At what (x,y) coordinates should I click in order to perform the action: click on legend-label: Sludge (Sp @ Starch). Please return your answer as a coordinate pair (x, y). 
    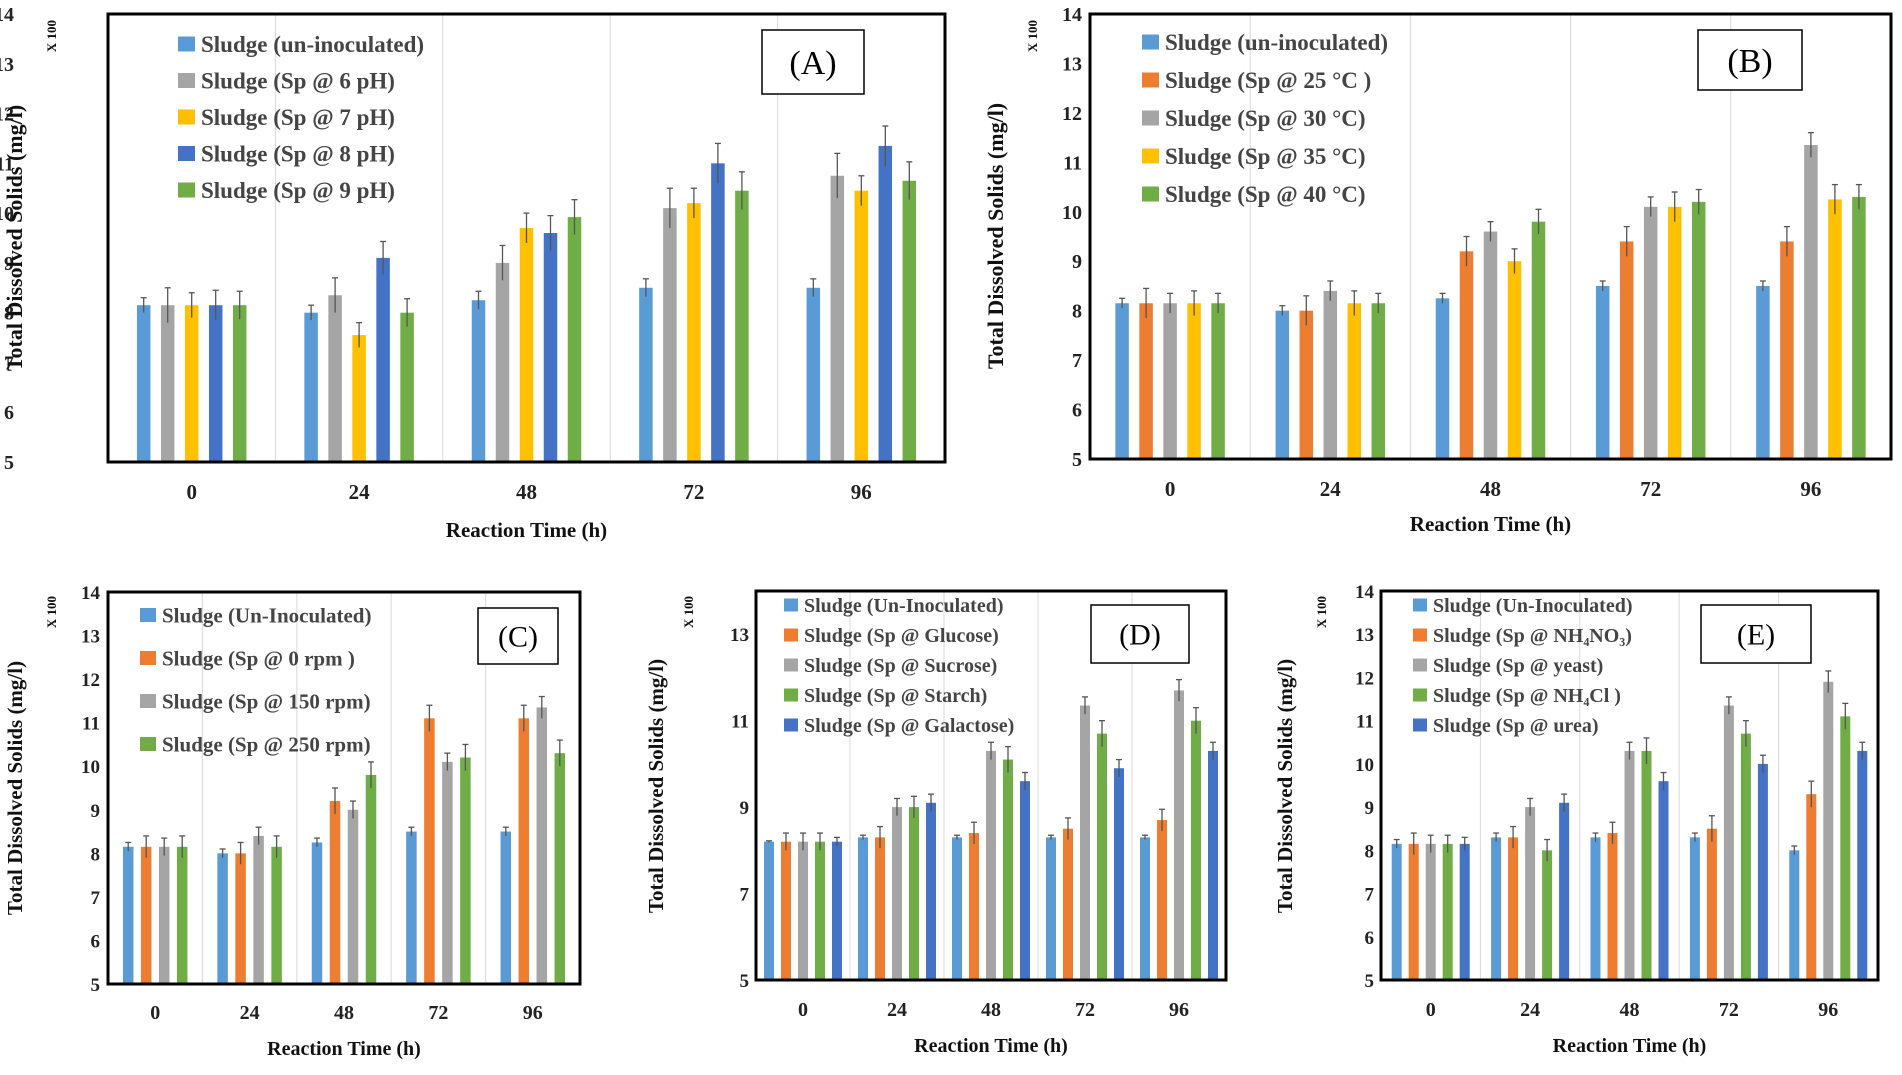
    Looking at the image, I should click on (895, 696).